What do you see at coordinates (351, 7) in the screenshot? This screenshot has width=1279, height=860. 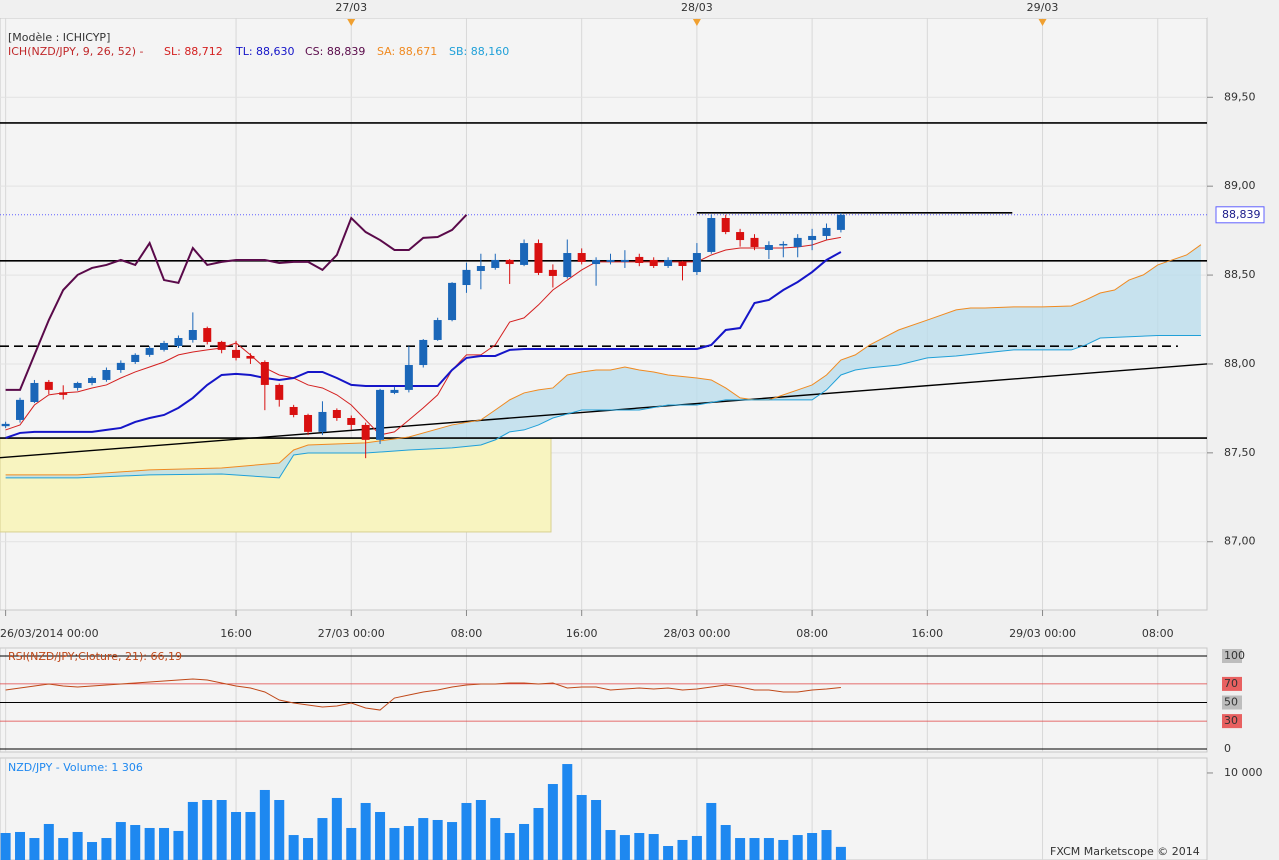 I see `date-label: 27/03` at bounding box center [351, 7].